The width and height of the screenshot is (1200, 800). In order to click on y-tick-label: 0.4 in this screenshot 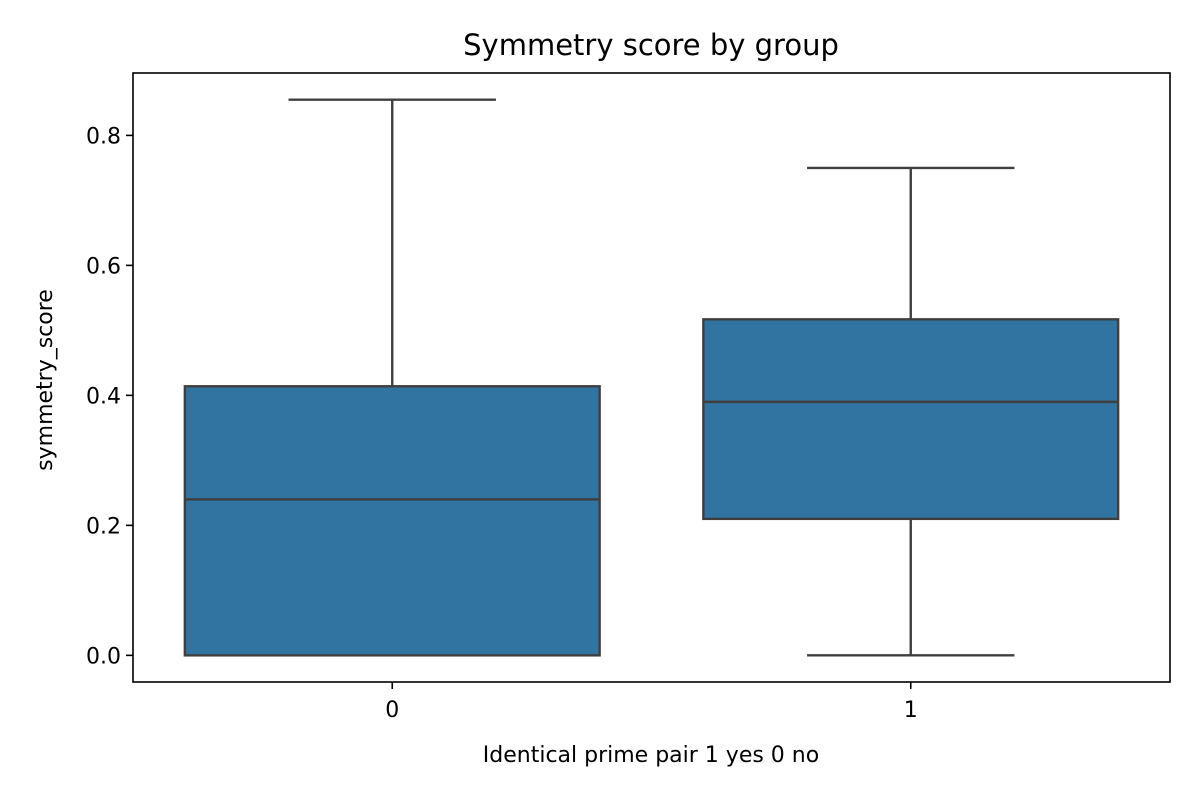, I will do `click(103, 396)`.